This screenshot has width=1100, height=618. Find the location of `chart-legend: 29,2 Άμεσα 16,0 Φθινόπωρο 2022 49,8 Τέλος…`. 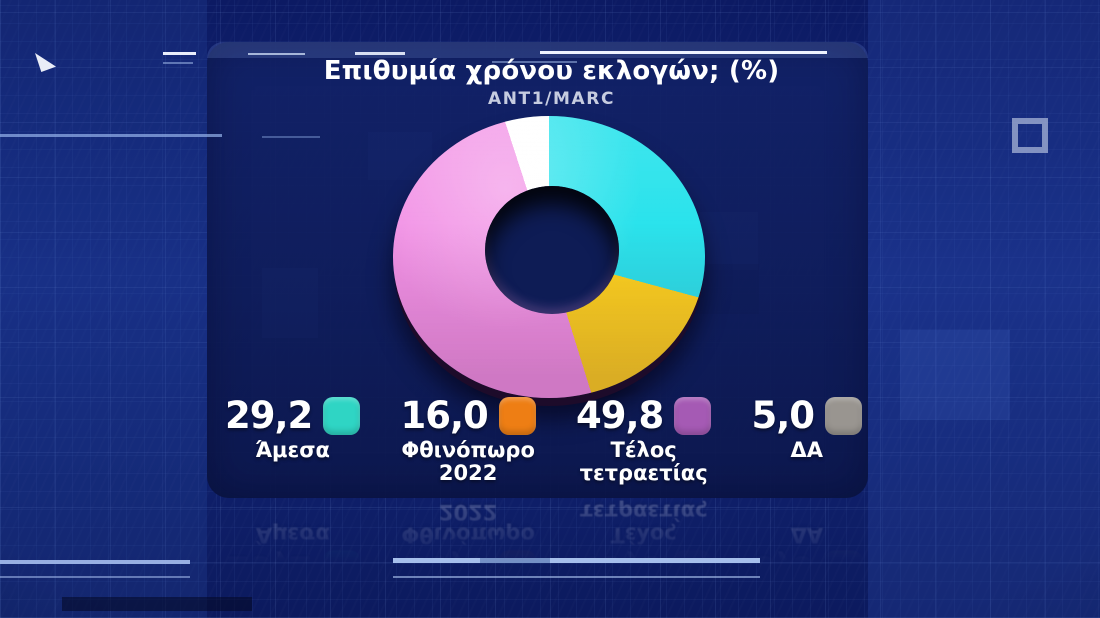

chart-legend: 29,2 Άμεσα 16,0 Φθινόπωρο 2022 49,8 Τέλος… is located at coordinates (543, 439).